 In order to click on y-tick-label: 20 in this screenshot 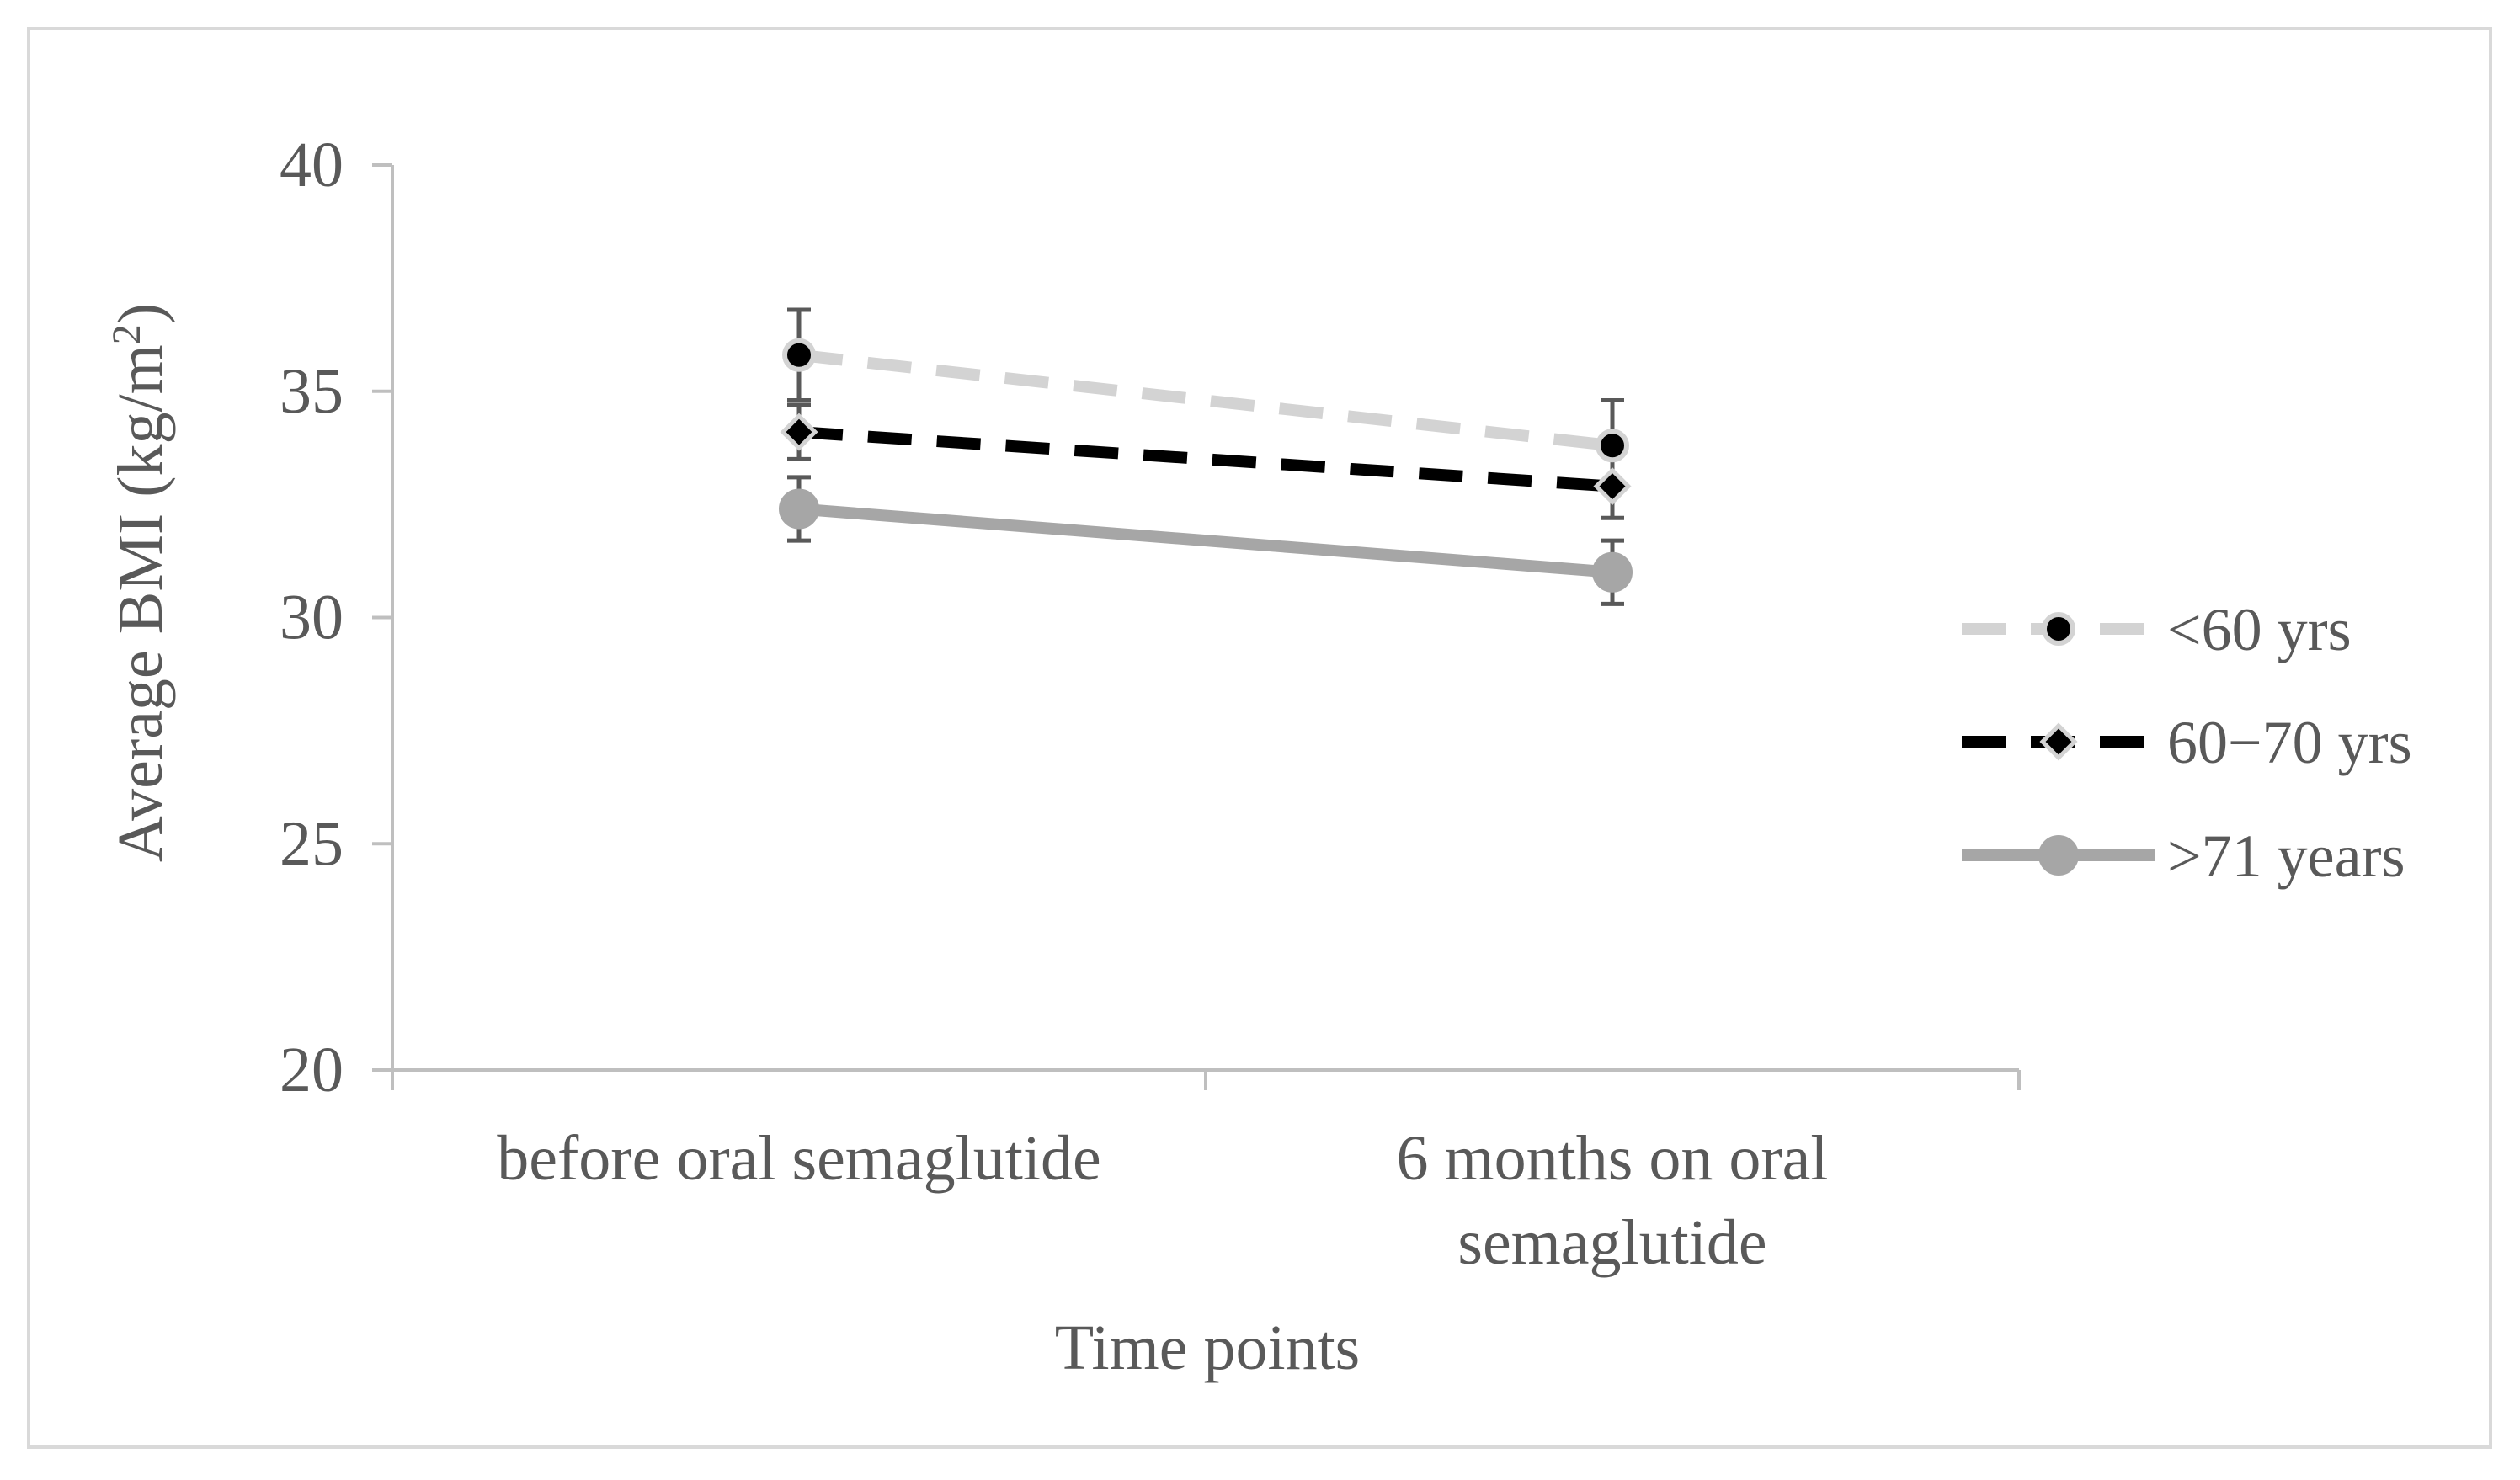, I will do `click(312, 1070)`.